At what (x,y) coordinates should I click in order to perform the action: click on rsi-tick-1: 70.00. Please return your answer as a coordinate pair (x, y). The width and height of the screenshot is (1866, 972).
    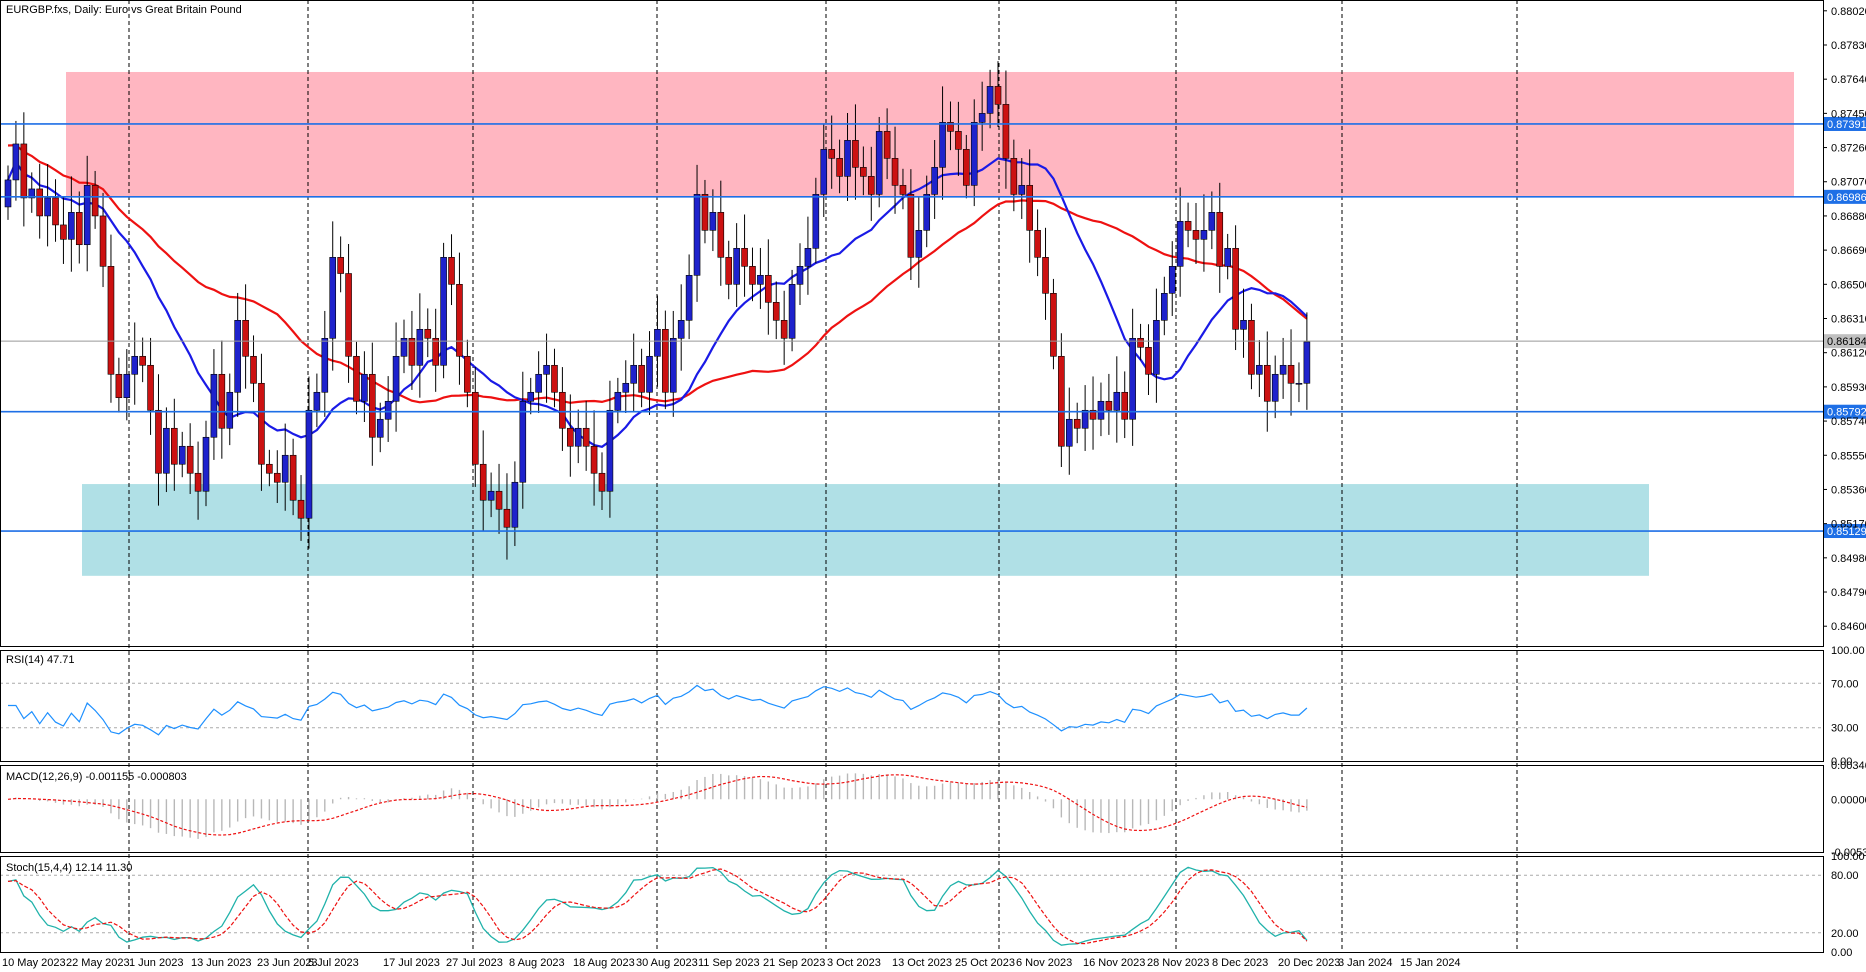
    Looking at the image, I should click on (1845, 684).